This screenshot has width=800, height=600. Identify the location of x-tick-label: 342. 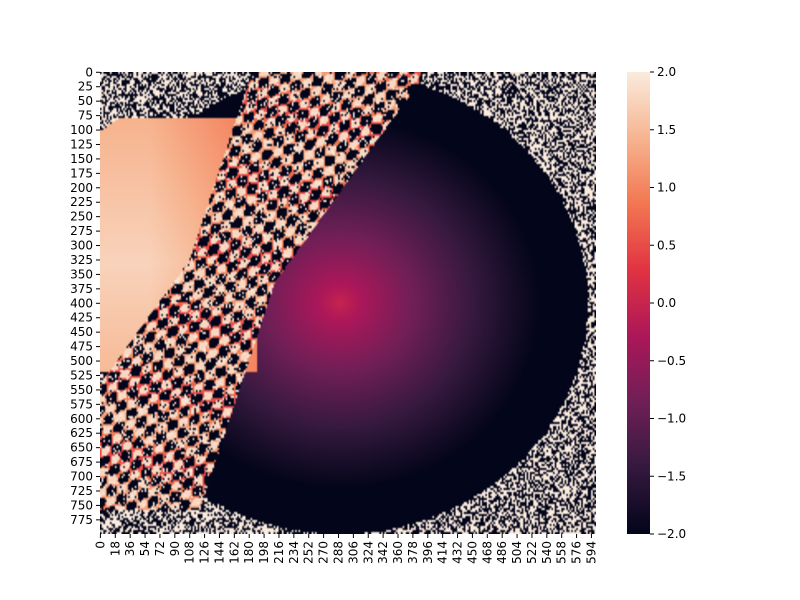
(383, 552).